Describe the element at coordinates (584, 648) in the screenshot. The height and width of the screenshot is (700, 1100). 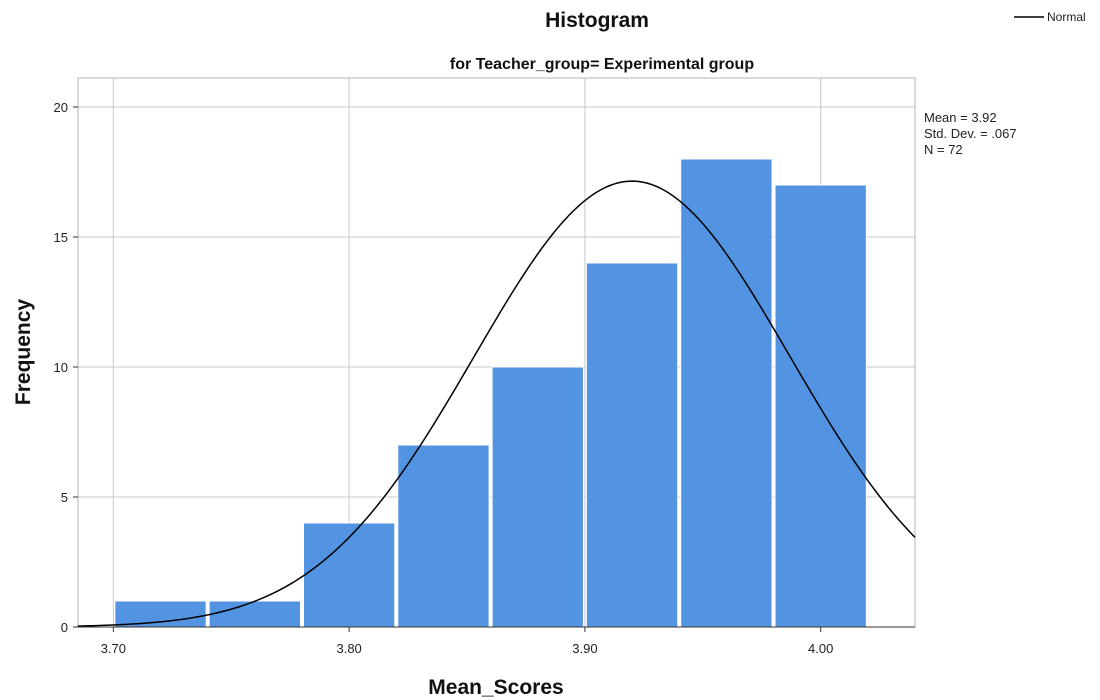
I see `x-tick-label: 3.90` at that location.